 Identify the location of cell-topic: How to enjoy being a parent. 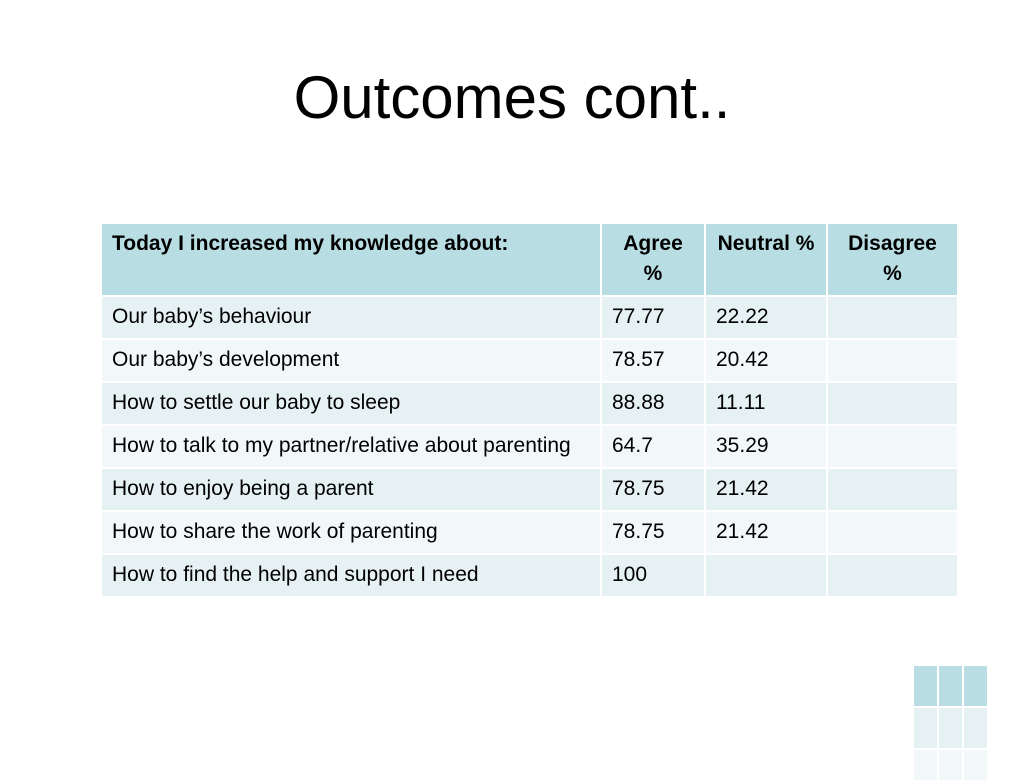
(351, 489).